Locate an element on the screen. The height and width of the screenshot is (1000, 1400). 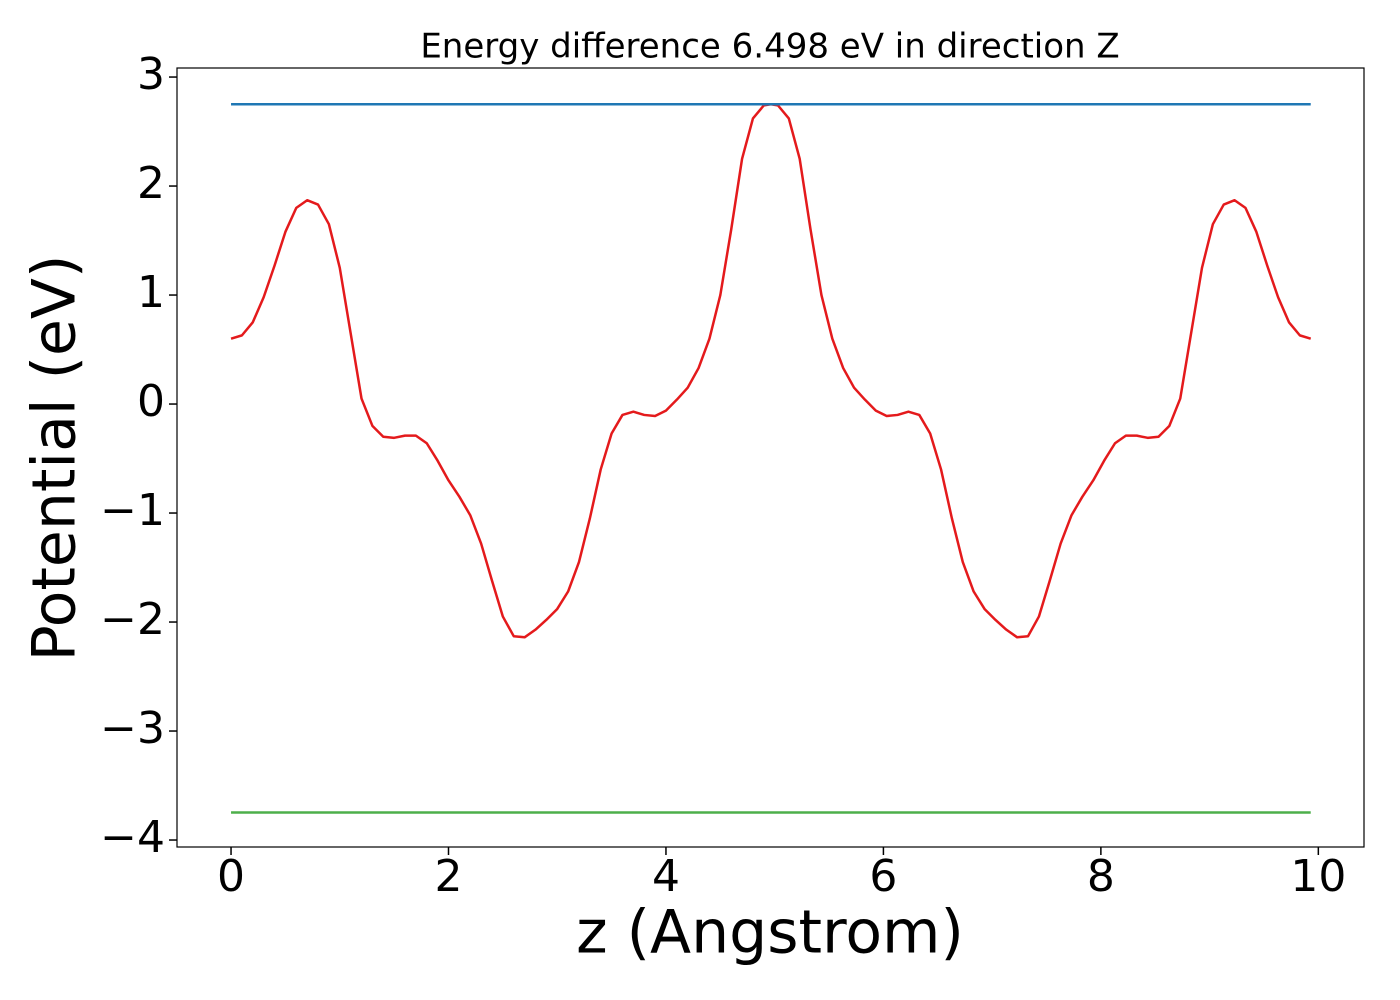
y-tick-label: −2 is located at coordinates (132, 619).